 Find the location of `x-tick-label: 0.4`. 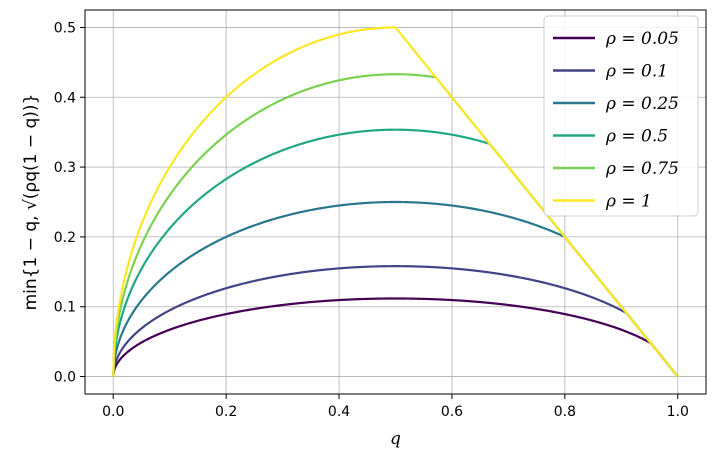

x-tick-label: 0.4 is located at coordinates (339, 412).